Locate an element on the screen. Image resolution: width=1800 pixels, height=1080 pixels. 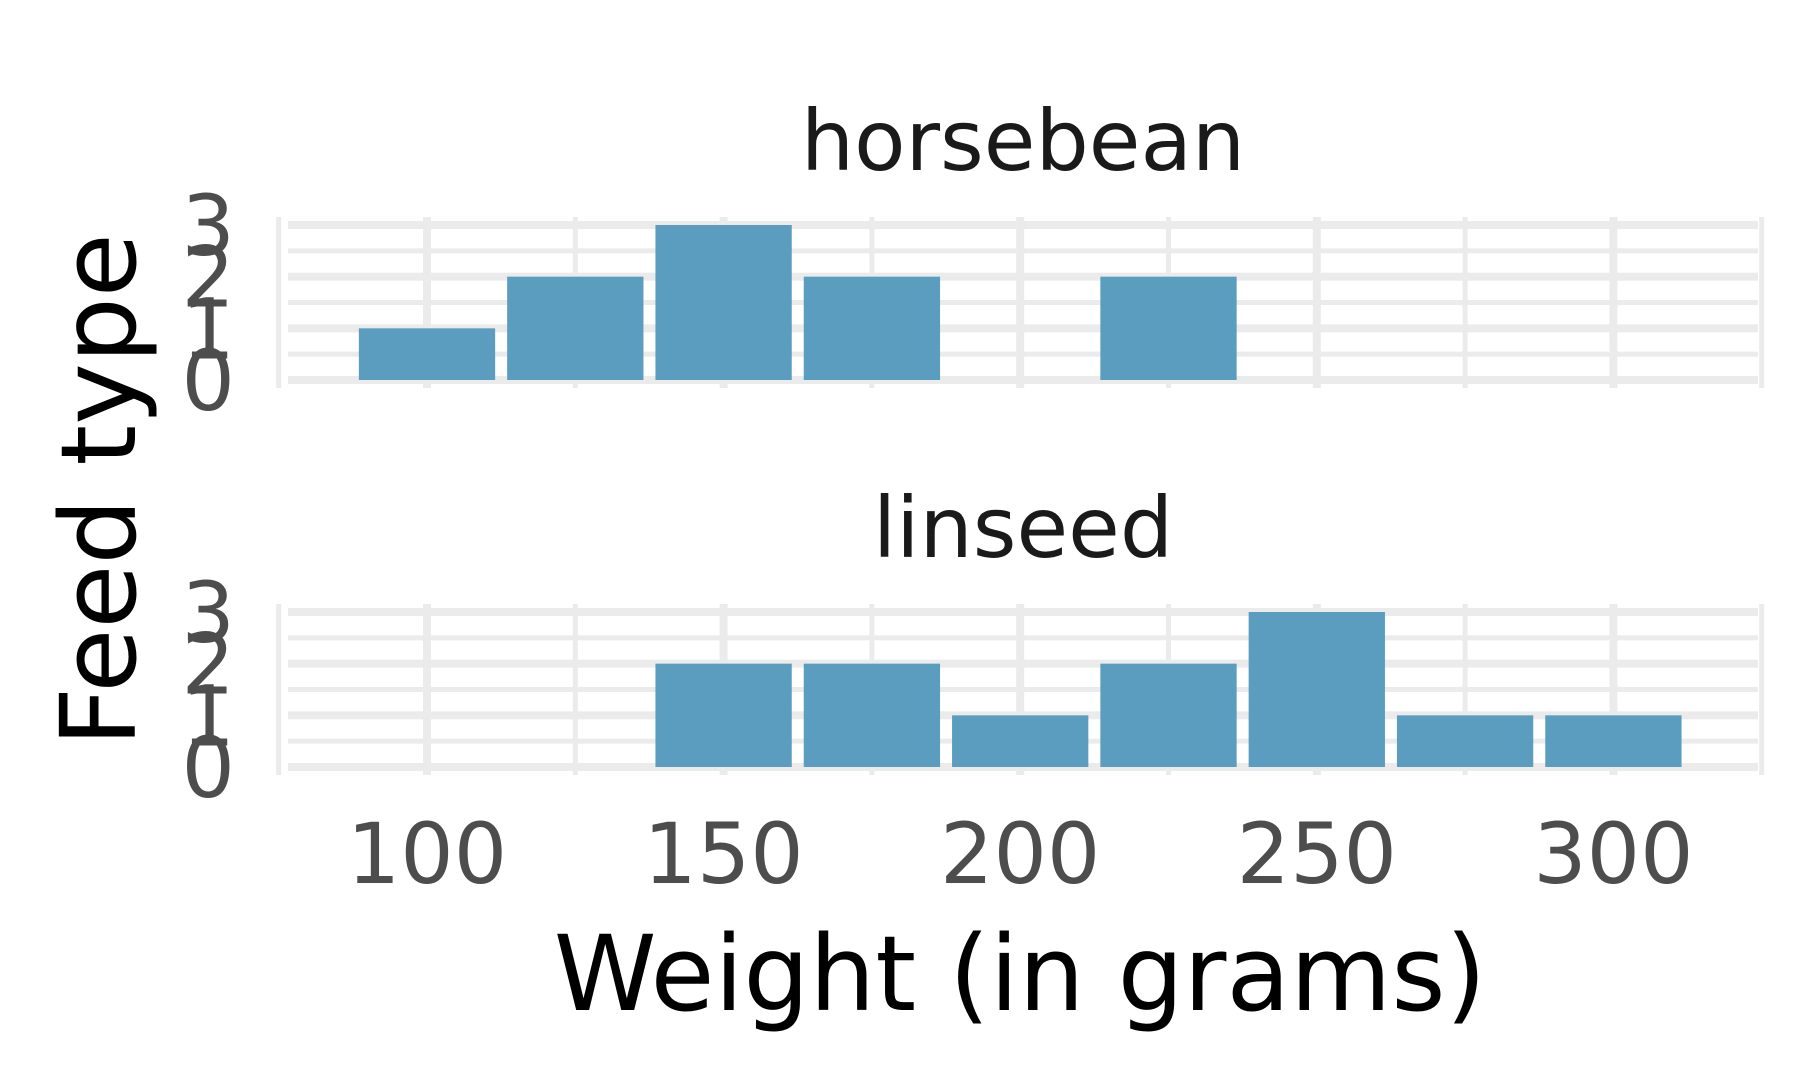
y-axis-title: Feed type is located at coordinates (99, 490).